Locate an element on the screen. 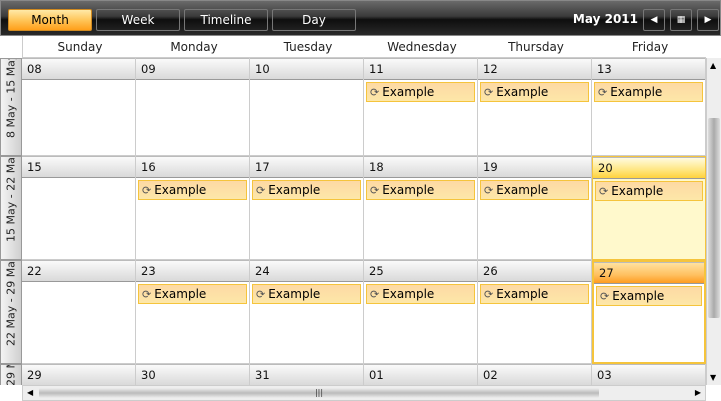  week-label-text: 29 May - 5 Jun is located at coordinates (11, 375).